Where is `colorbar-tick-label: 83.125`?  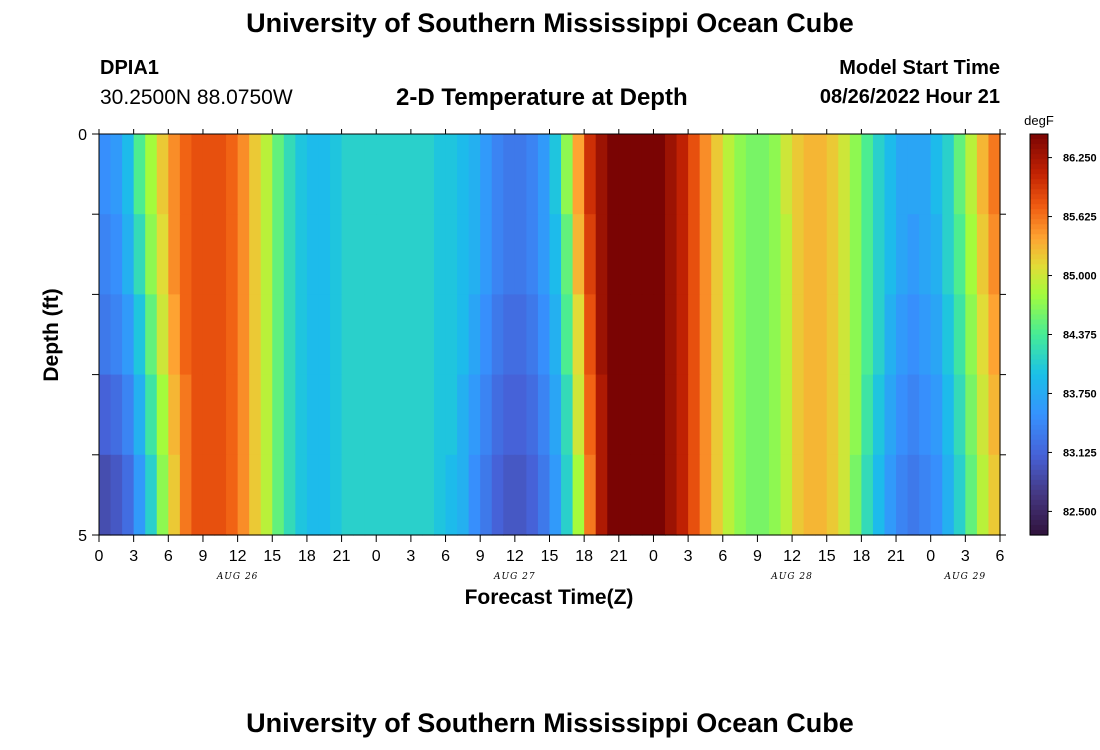 colorbar-tick-label: 83.125 is located at coordinates (1080, 453).